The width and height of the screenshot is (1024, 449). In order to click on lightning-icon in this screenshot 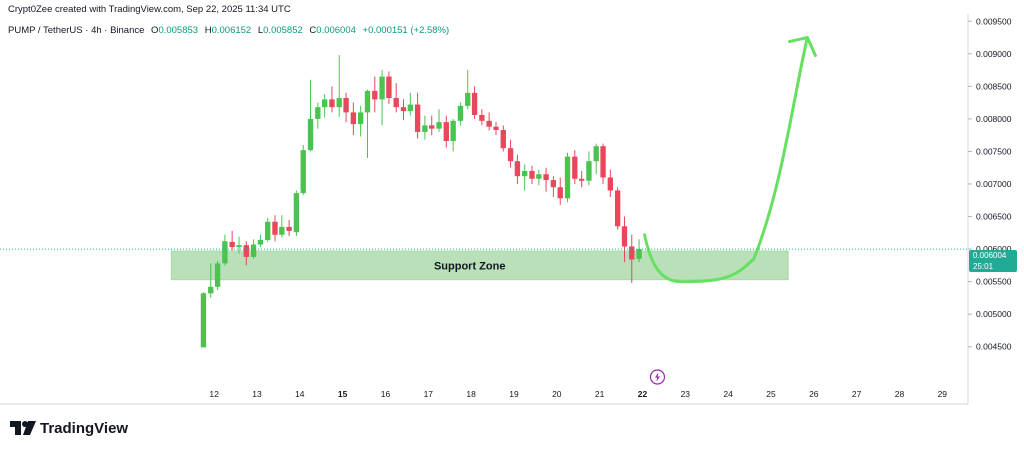, I will do `click(657, 377)`.